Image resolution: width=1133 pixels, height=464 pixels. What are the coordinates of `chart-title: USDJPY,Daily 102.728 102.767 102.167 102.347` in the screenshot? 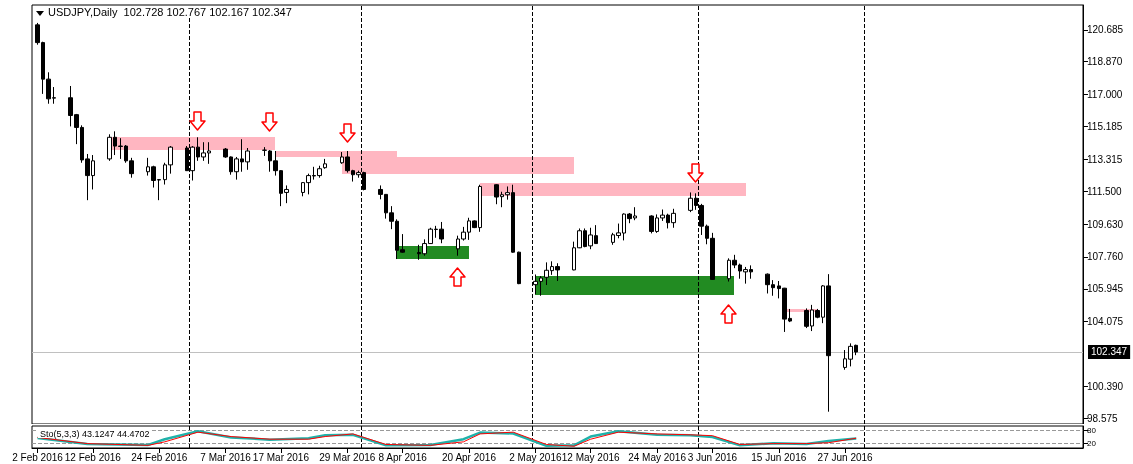 It's located at (170, 11).